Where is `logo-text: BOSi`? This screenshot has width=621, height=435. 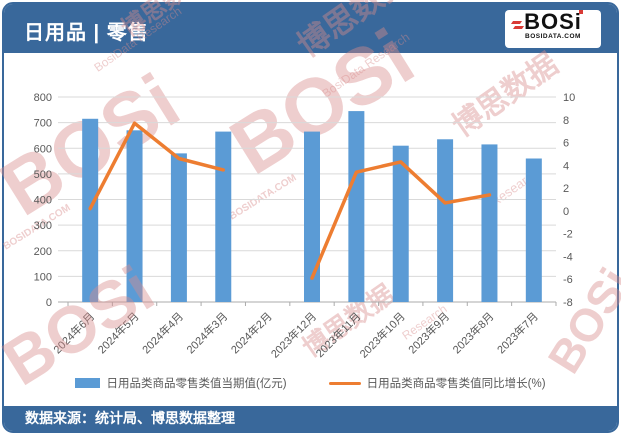
logo-text: BOSi is located at coordinates (553, 21).